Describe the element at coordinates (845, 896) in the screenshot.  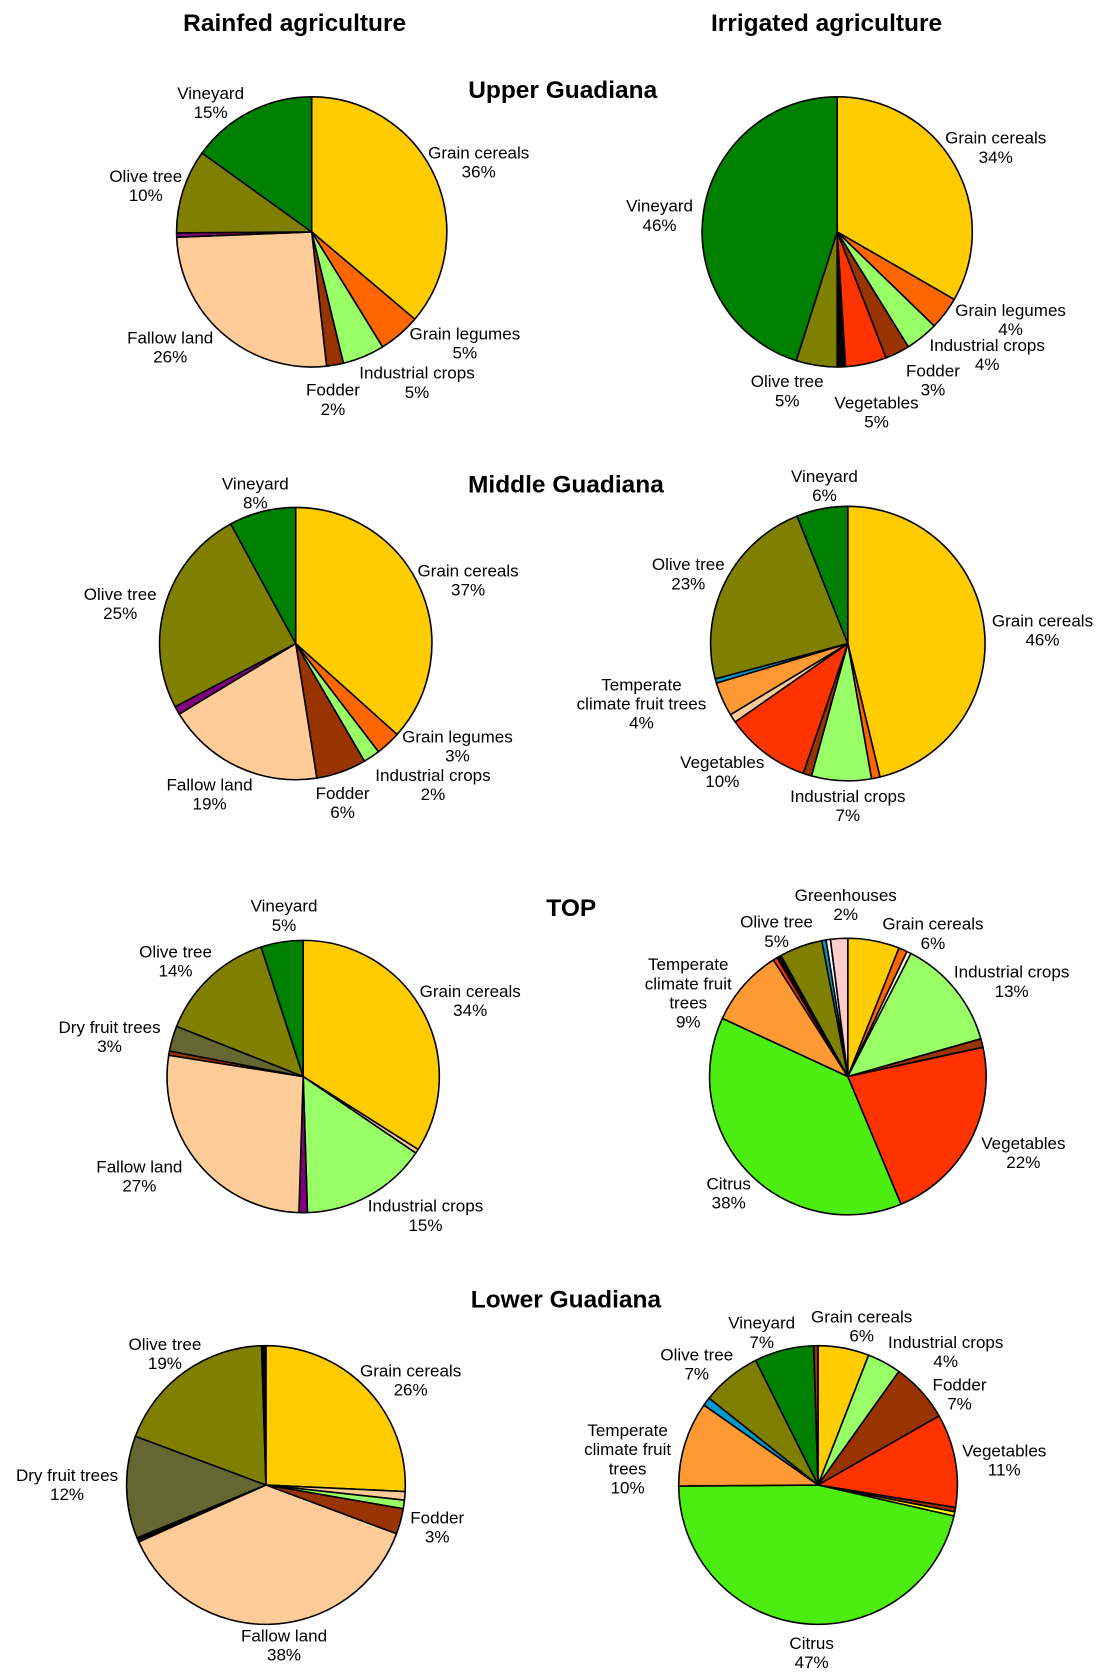
I see `slice-name: Greenhouses` at that location.